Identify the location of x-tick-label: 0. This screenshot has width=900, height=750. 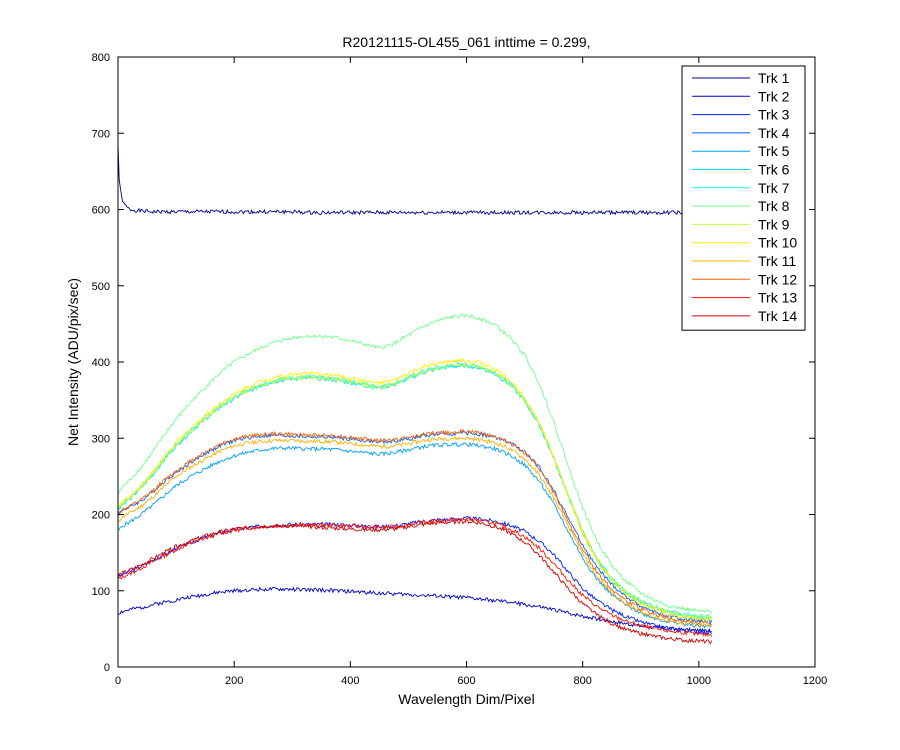
(118, 681).